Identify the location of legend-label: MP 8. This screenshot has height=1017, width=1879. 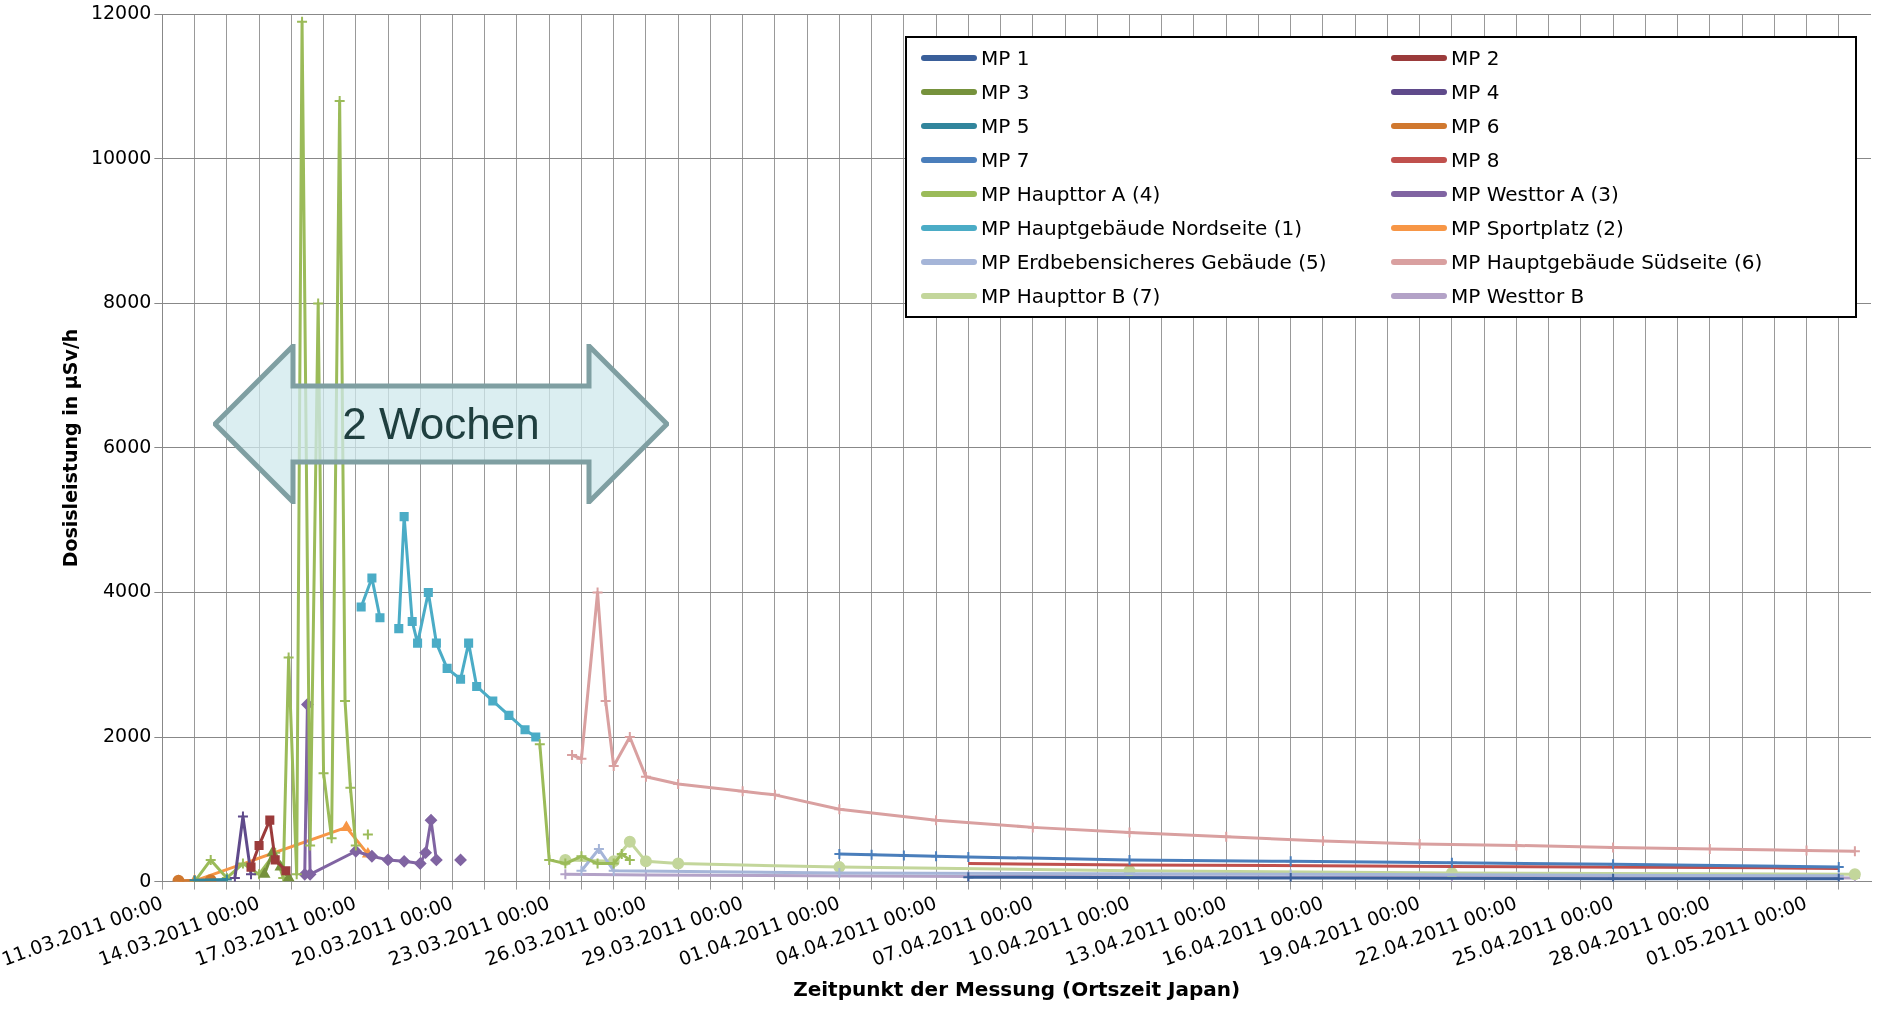
(1475, 160).